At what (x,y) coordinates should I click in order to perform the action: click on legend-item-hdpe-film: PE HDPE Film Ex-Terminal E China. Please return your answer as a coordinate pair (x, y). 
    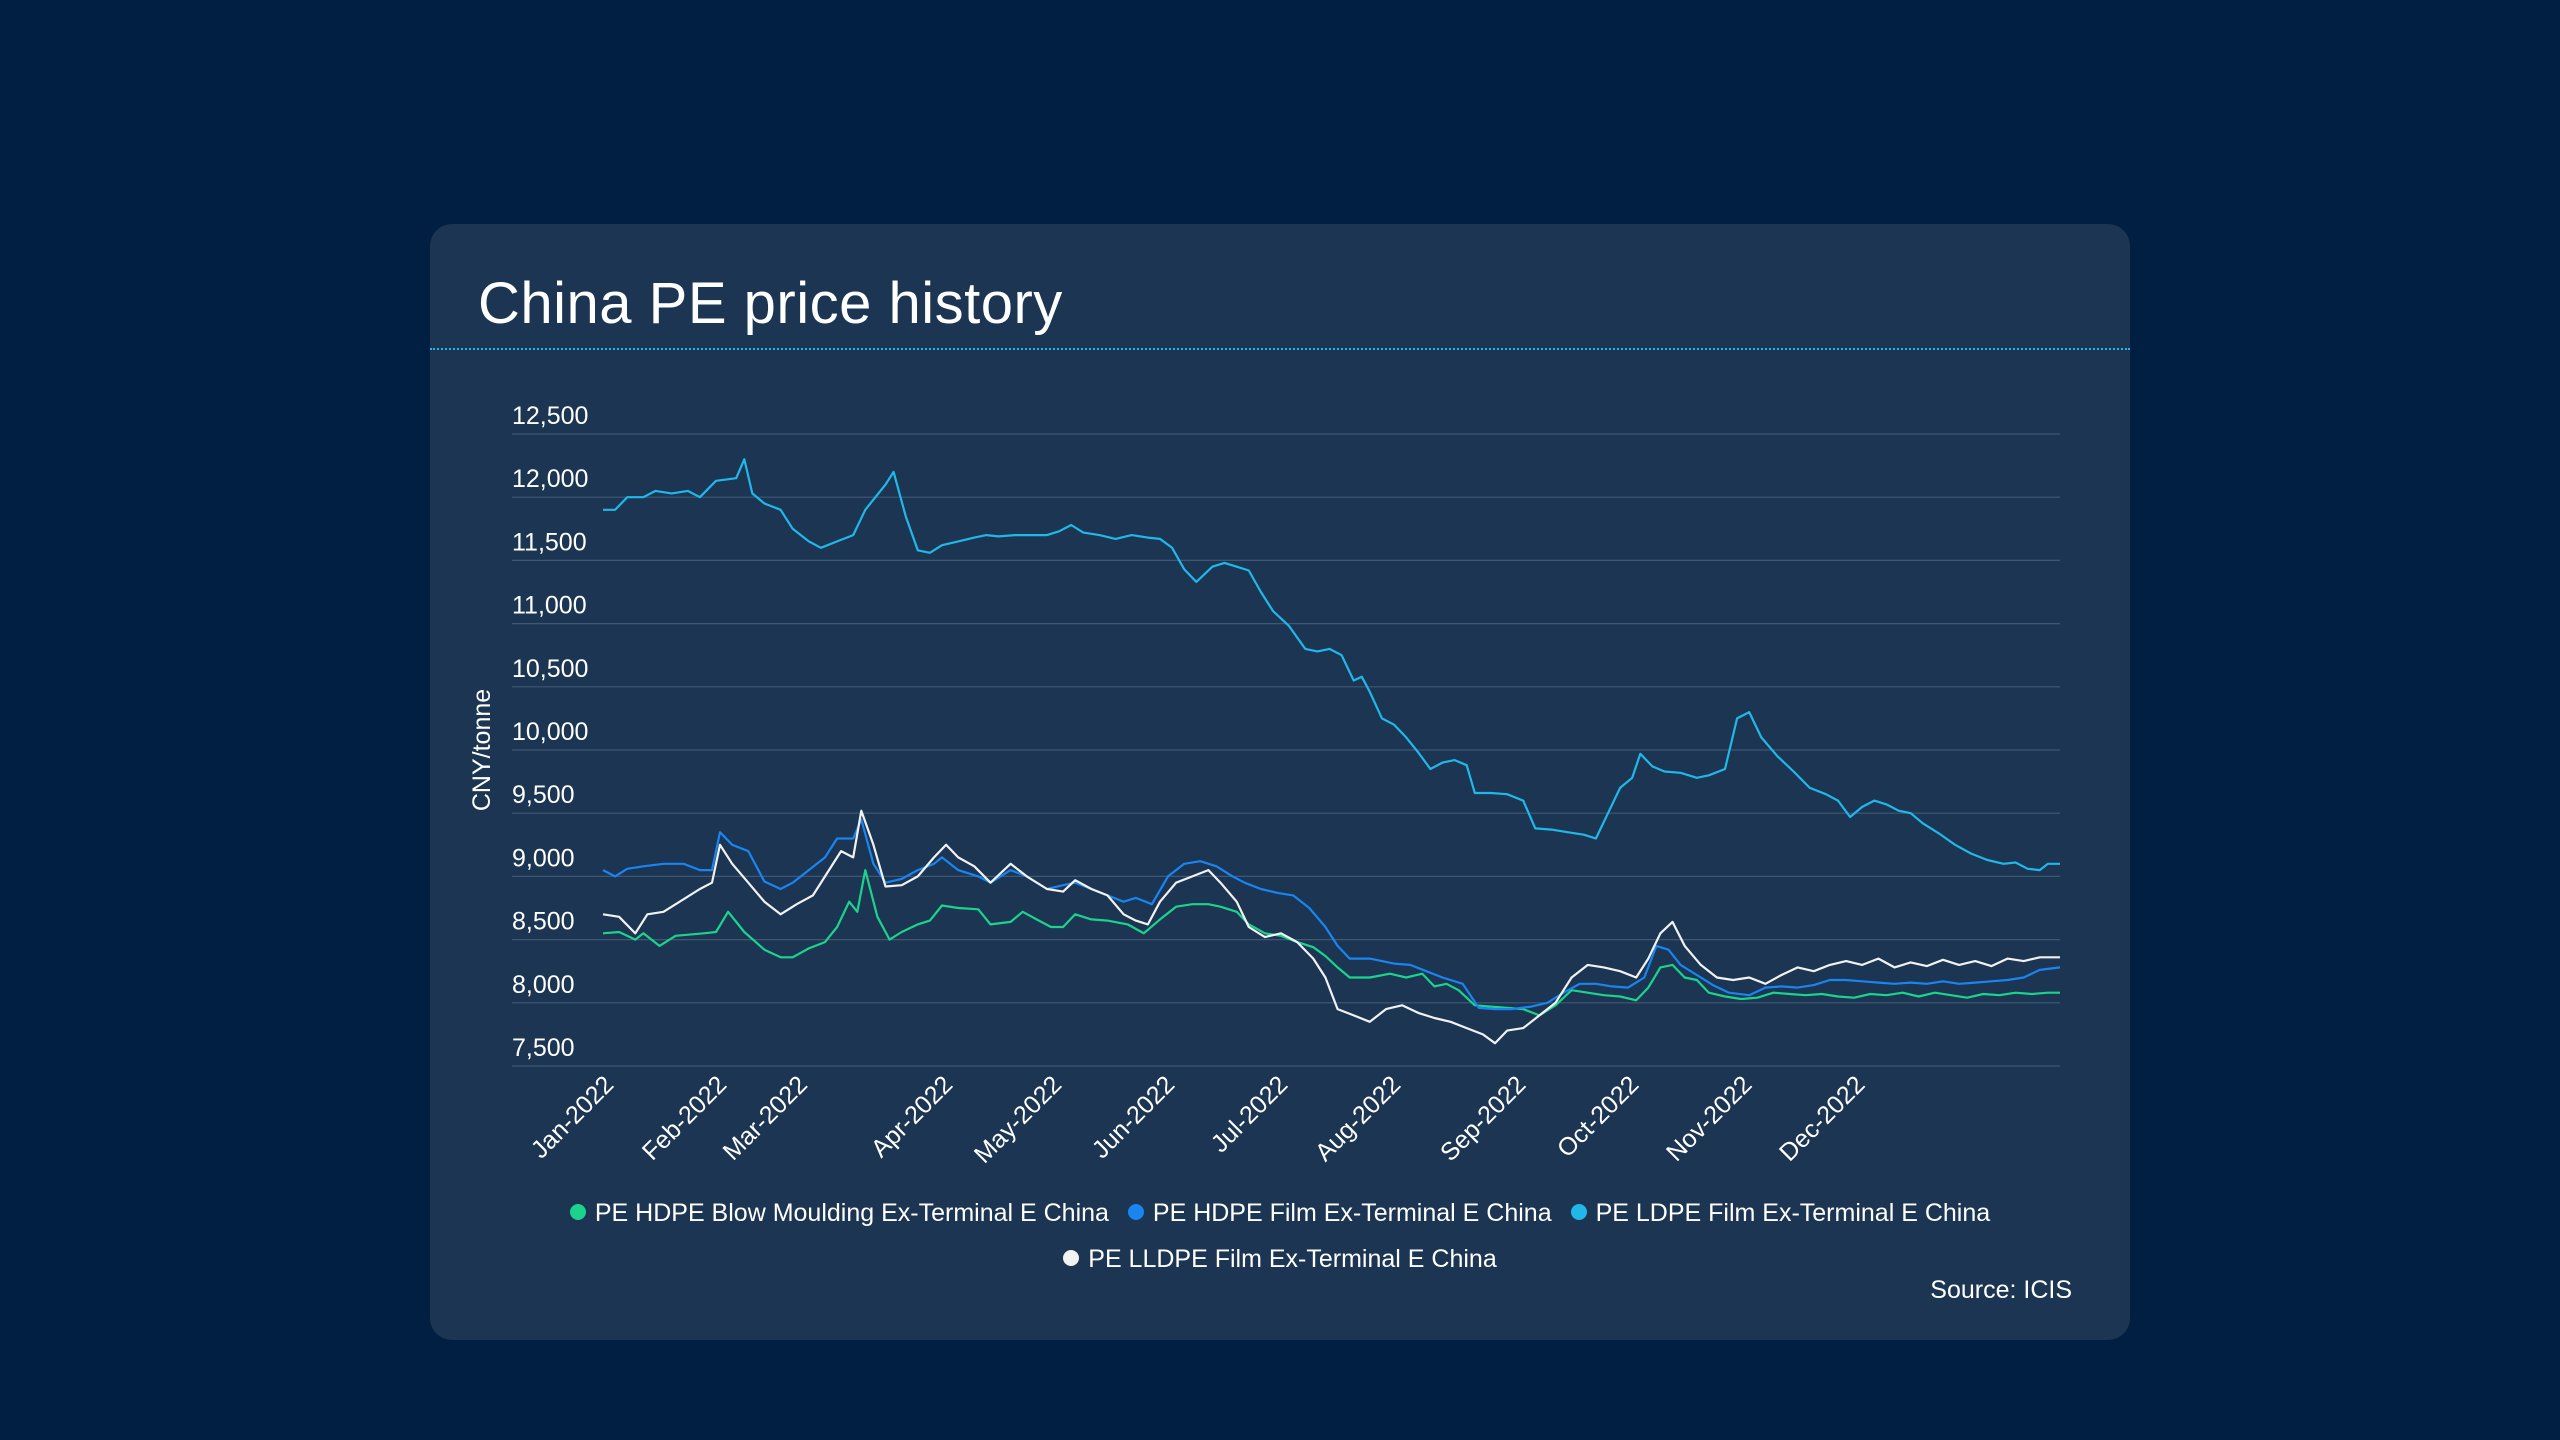
    Looking at the image, I should click on (1339, 1213).